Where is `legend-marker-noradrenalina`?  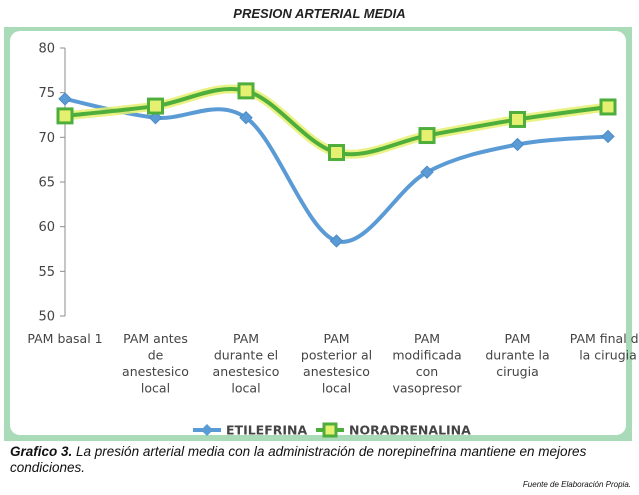
legend-marker-noradrenalina is located at coordinates (330, 430).